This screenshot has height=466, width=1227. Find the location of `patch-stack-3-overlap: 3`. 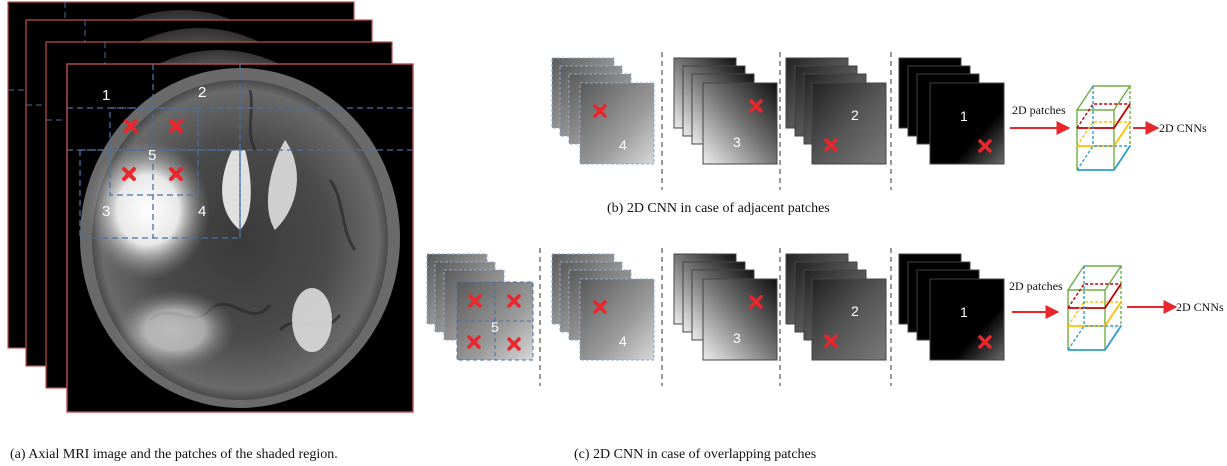

patch-stack-3-overlap: 3 is located at coordinates (725, 307).